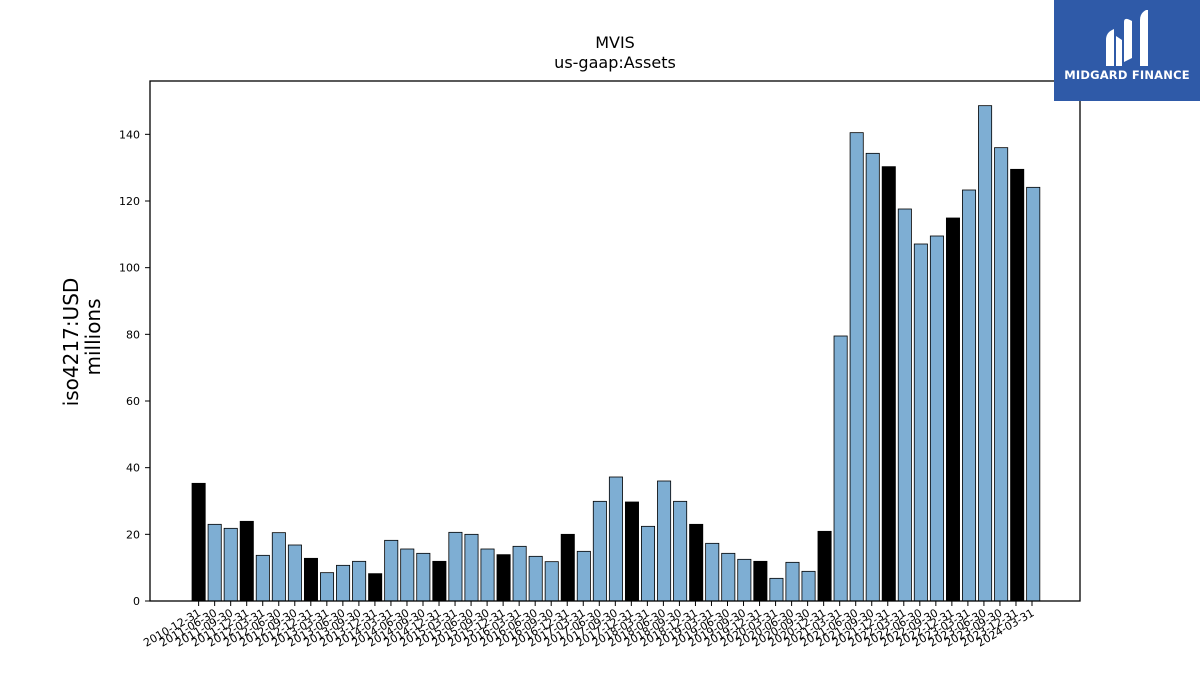 Image resolution: width=1200 pixels, height=675 pixels. What do you see at coordinates (615, 62) in the screenshot?
I see `chart-subtitle: us-gaap:Assets` at bounding box center [615, 62].